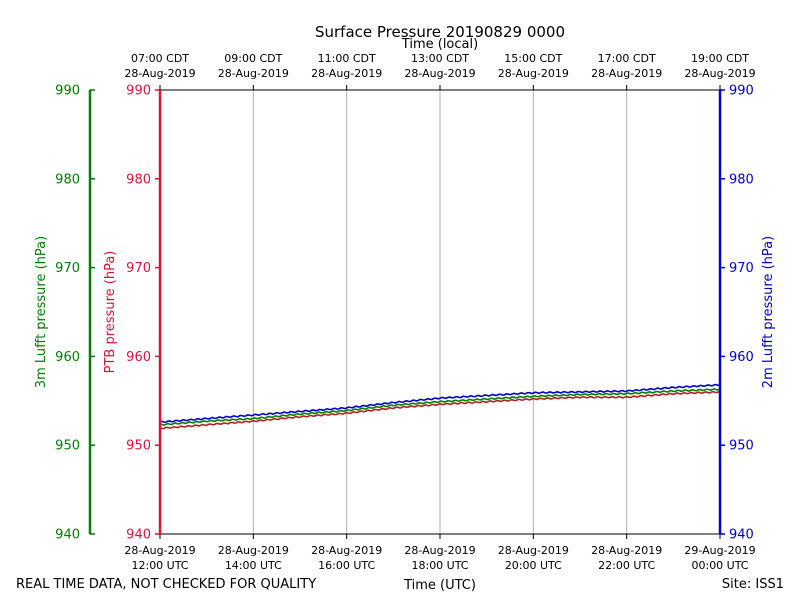 The height and width of the screenshot is (600, 800). I want to click on series-line-ptb-pressure, so click(440, 410).